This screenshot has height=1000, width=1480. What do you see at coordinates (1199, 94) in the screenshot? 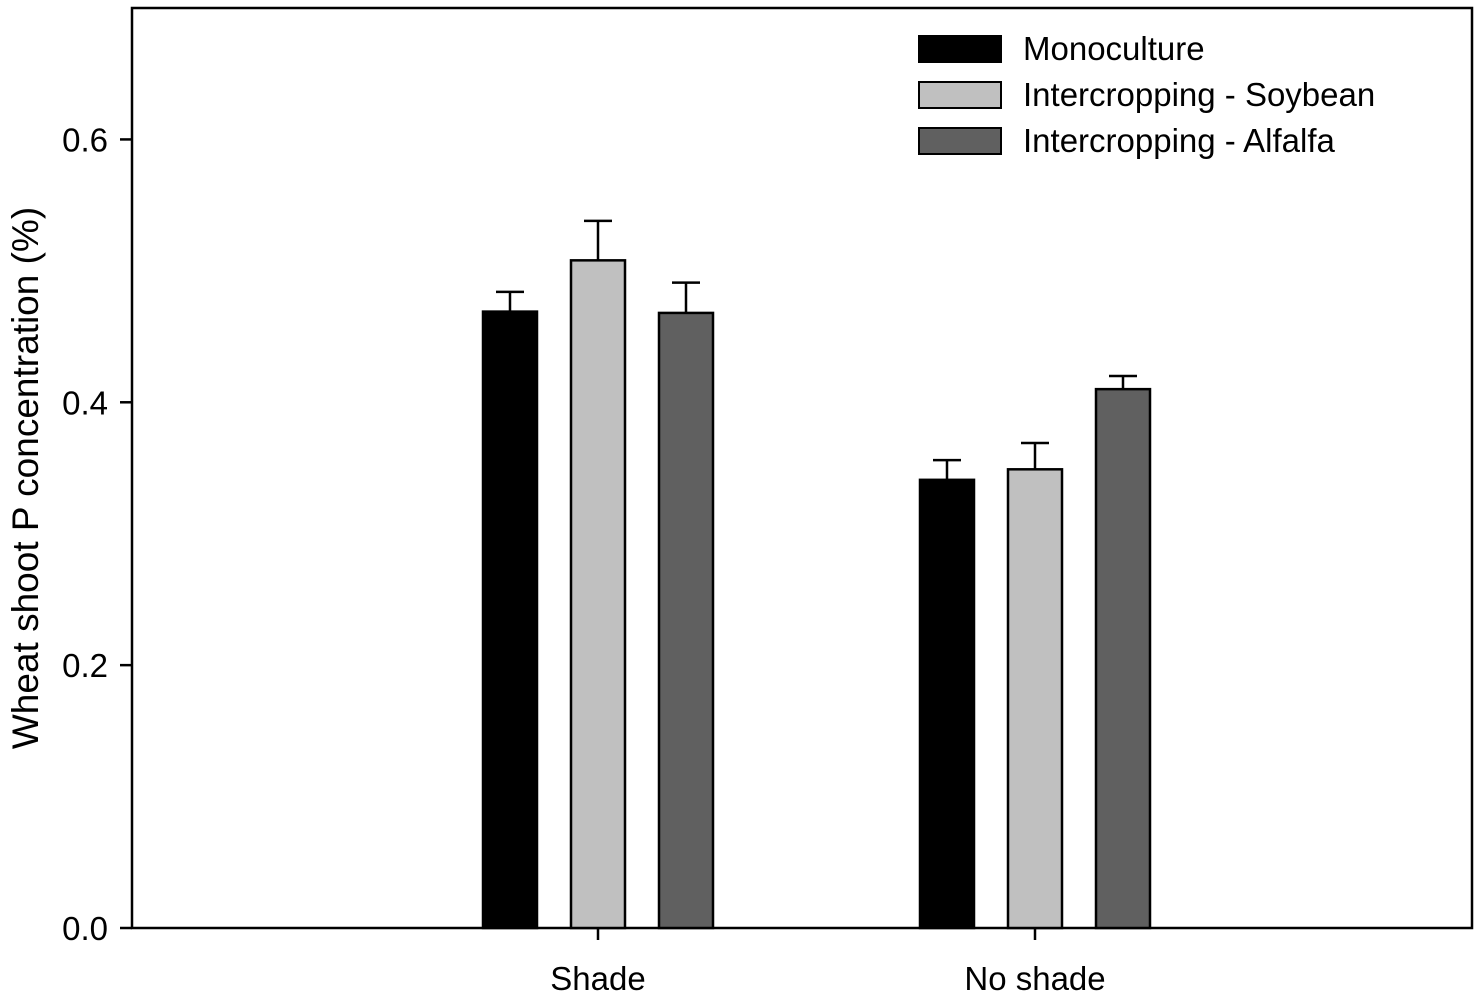
I see `legend-label: Intercropping - Soybean` at bounding box center [1199, 94].